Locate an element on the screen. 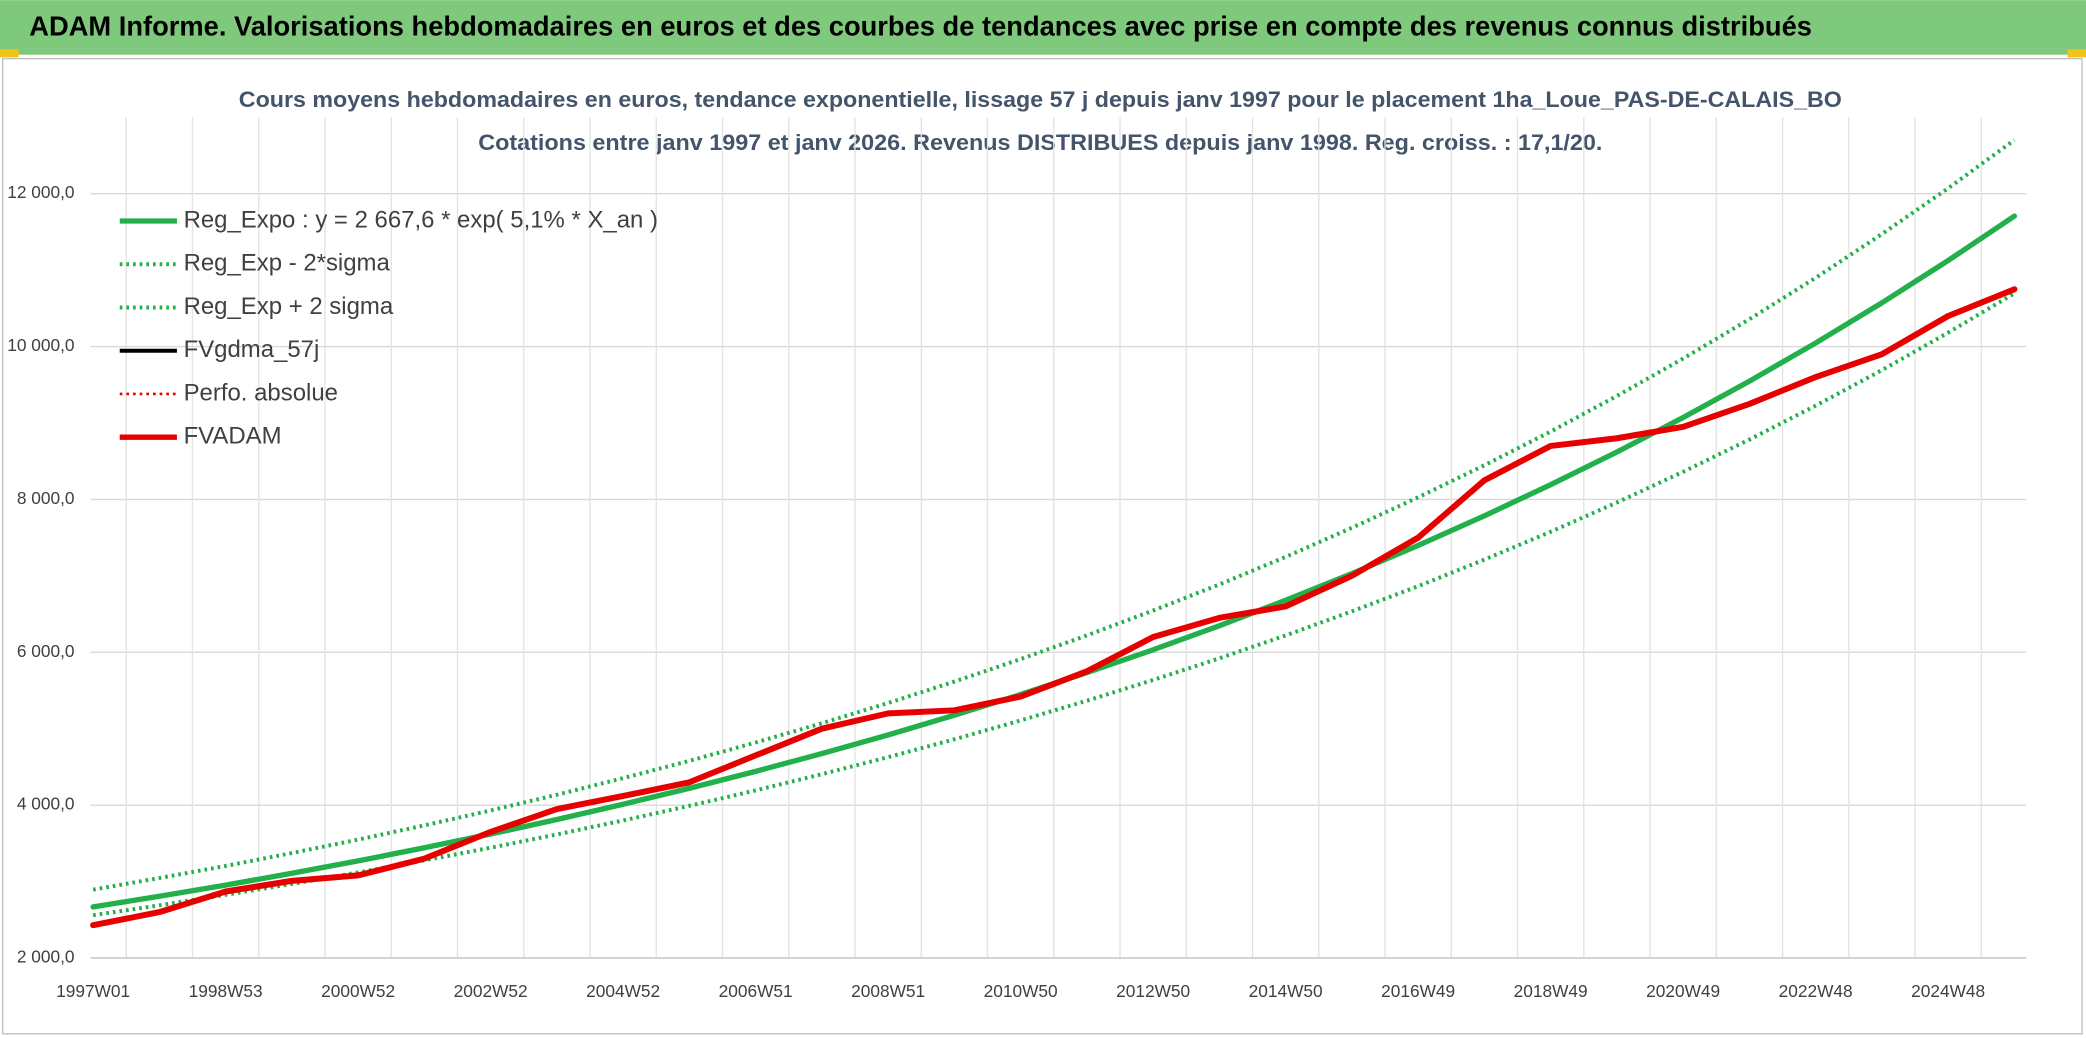  header-band is located at coordinates (1043, 27).